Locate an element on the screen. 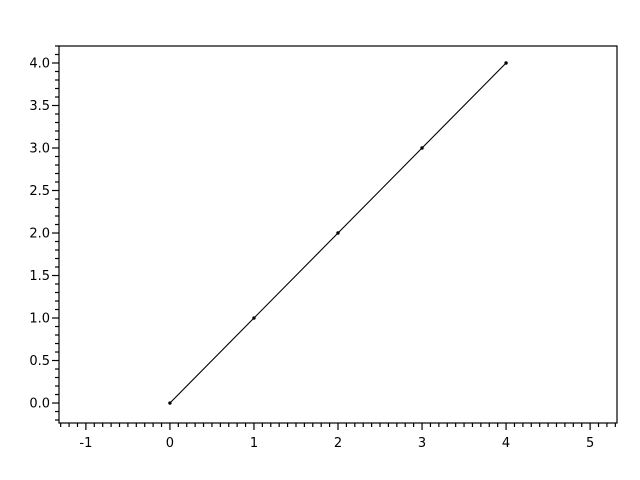 Image resolution: width=640 pixels, height=480 pixels. x-axis-tick-label: 3 is located at coordinates (422, 443).